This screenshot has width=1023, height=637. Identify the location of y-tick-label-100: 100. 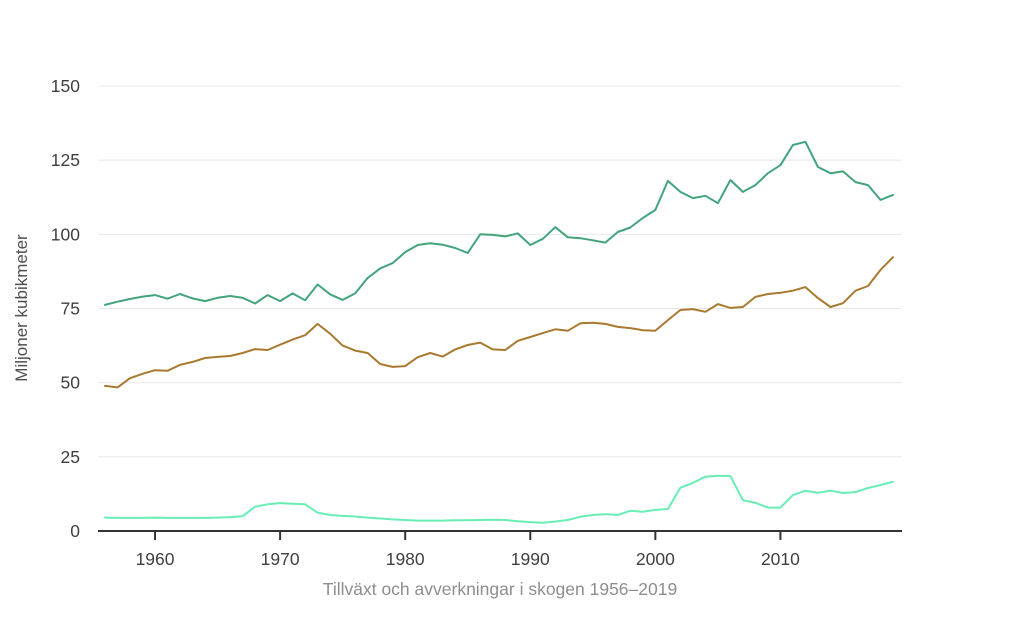
(65, 234).